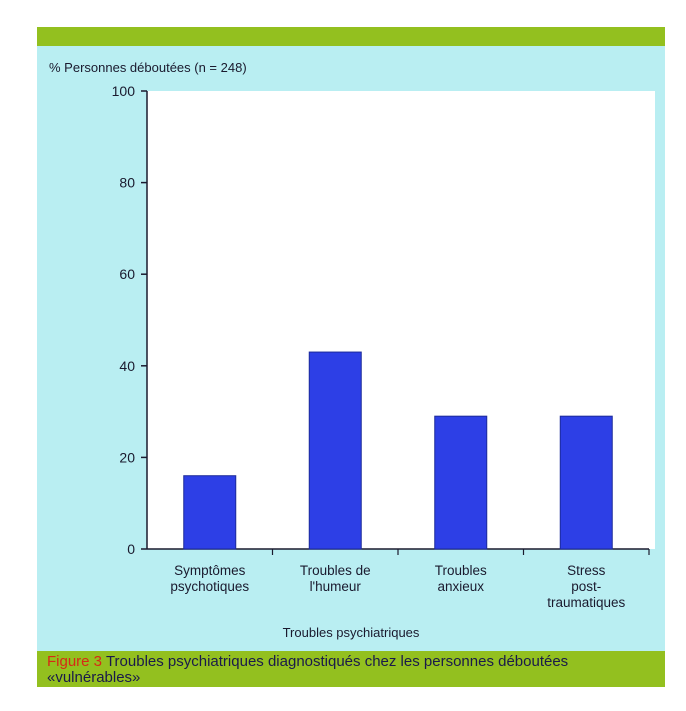  I want to click on y-tick-label: 20, so click(127, 457).